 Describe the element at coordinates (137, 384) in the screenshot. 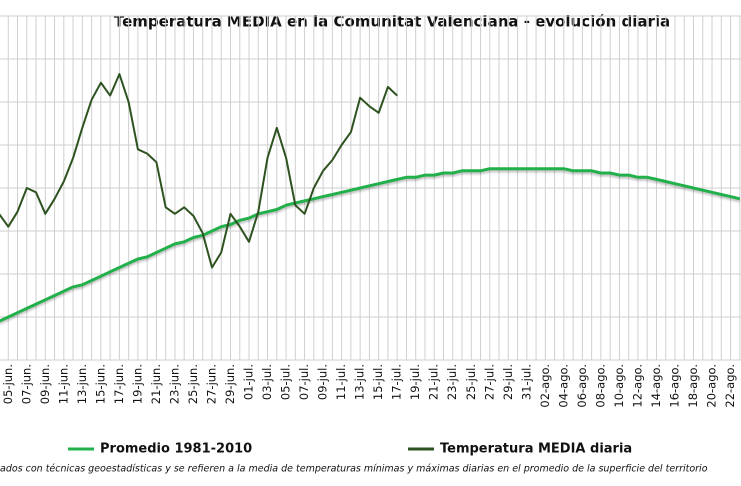

I see `x-tick-label: 19-jun.` at that location.